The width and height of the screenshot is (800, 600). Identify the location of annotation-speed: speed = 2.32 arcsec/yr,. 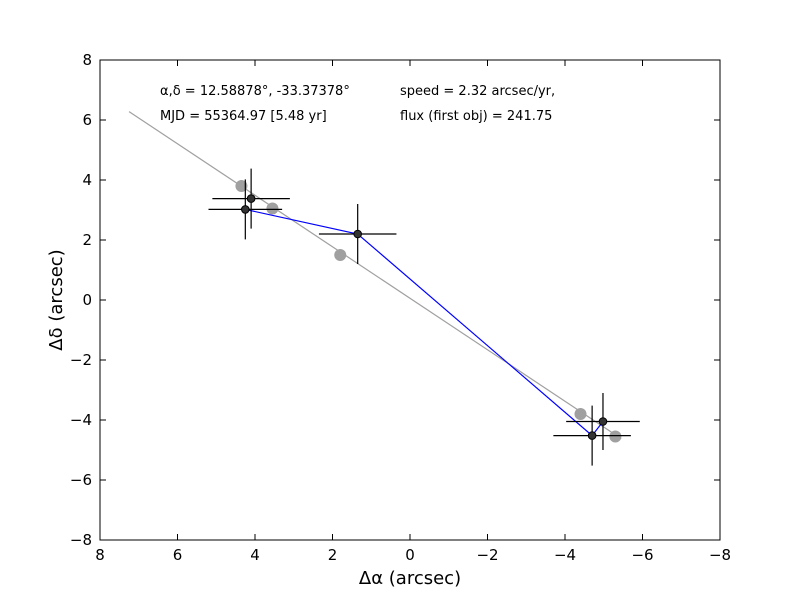
(477, 91).